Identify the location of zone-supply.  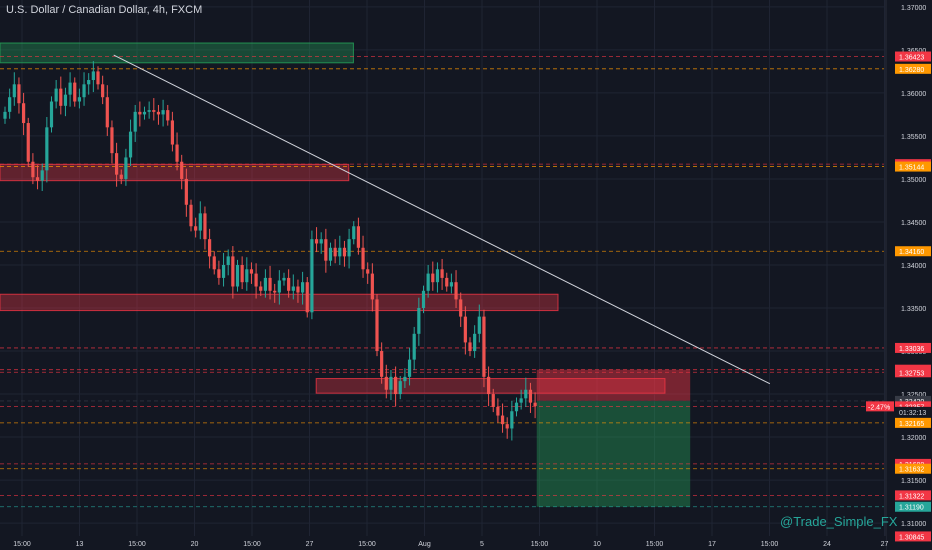
(177, 53).